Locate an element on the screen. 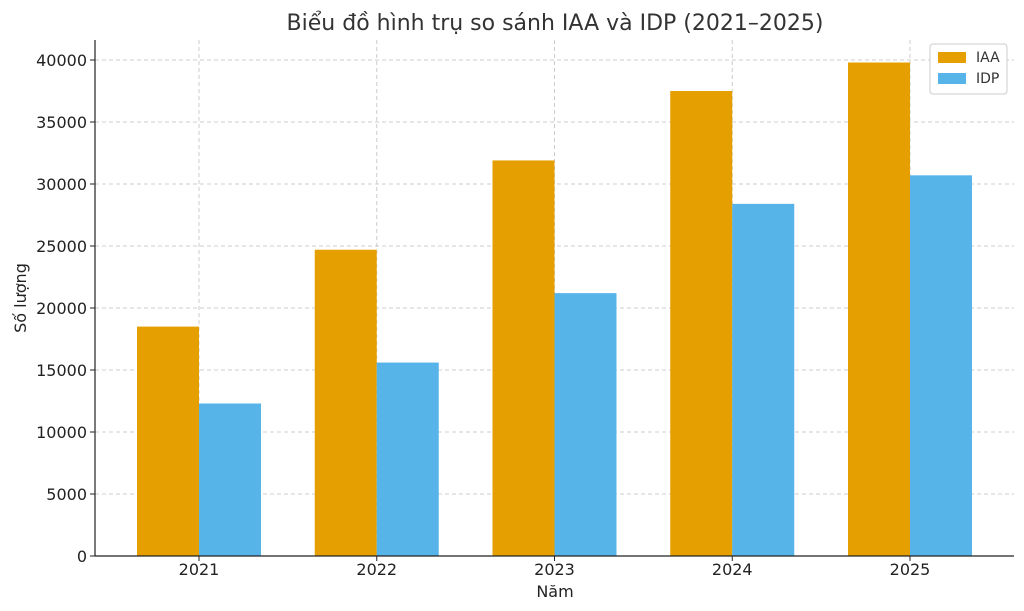 The height and width of the screenshot is (611, 1024). bar-iaa-2025 is located at coordinates (879, 309).